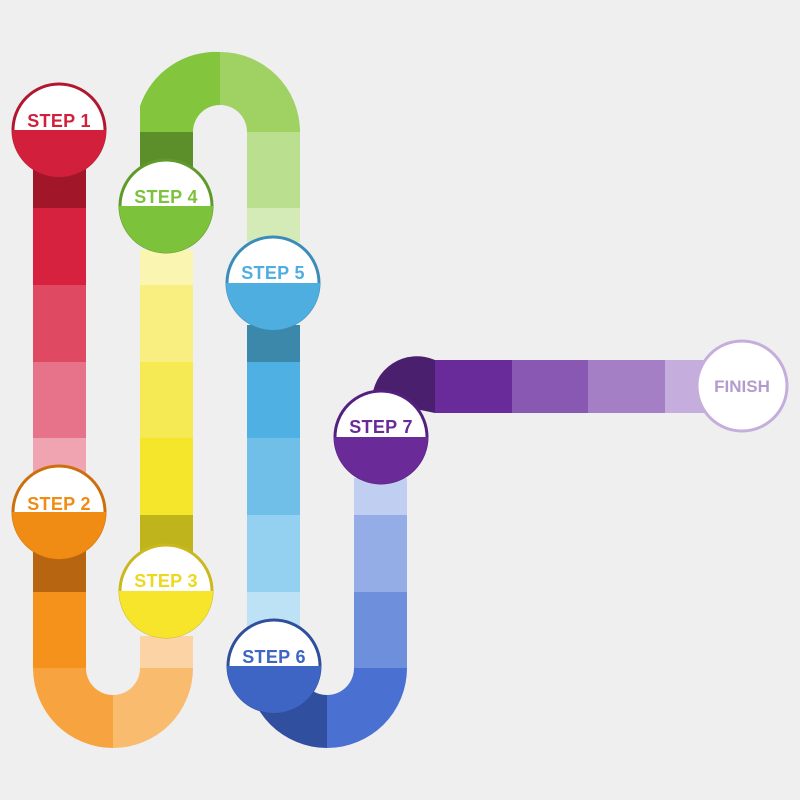  I want to click on finish-label: FINISH, so click(742, 386).